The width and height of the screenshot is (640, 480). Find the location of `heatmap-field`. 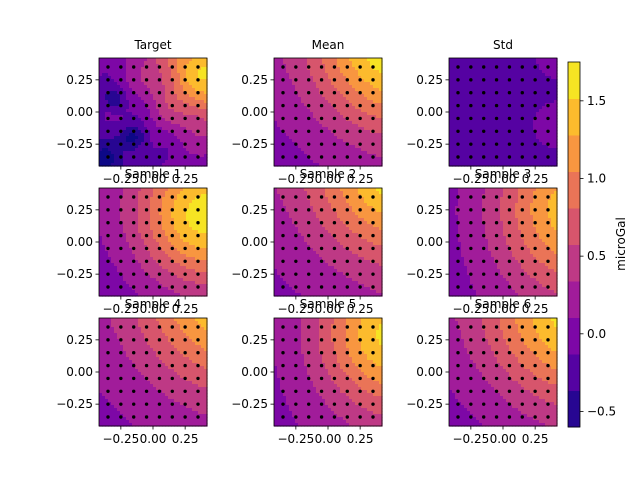

heatmap-field is located at coordinates (153, 112).